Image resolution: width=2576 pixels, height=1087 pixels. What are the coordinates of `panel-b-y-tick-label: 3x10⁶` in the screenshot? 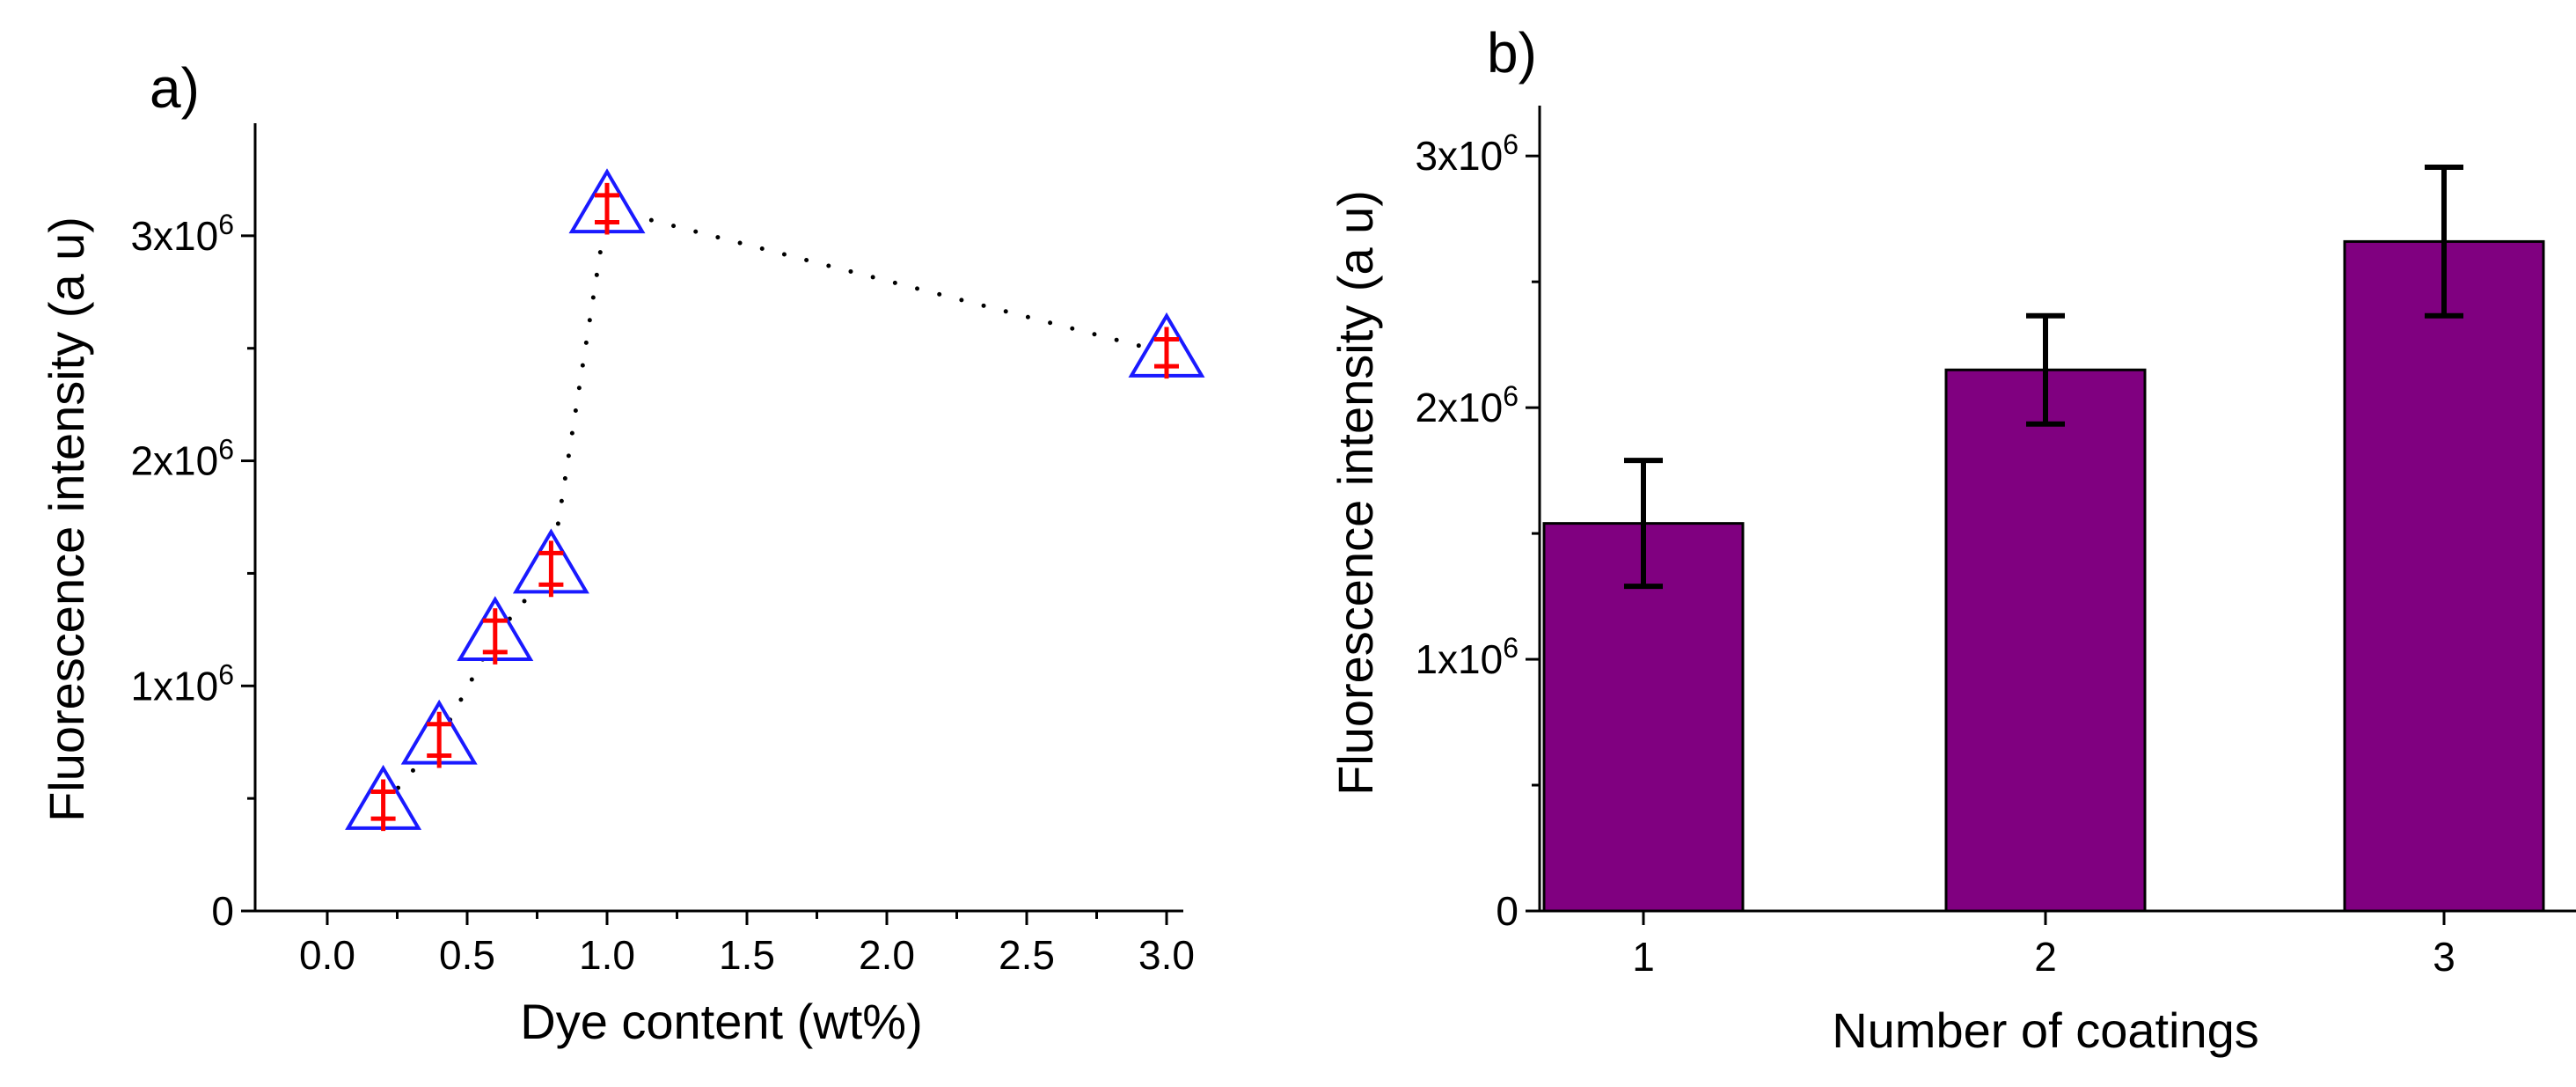 It's located at (1467, 154).